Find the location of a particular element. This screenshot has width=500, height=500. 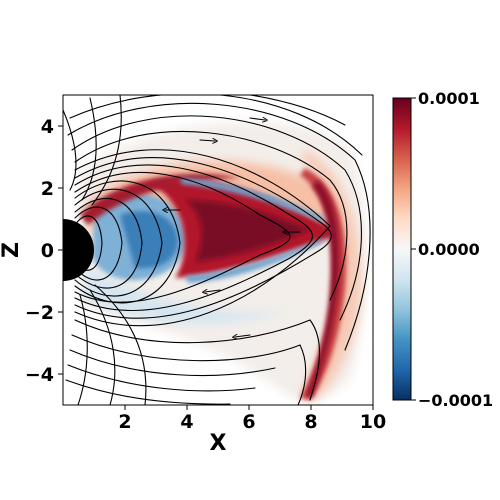

heatmap-darkred-core is located at coordinates (247, 231).